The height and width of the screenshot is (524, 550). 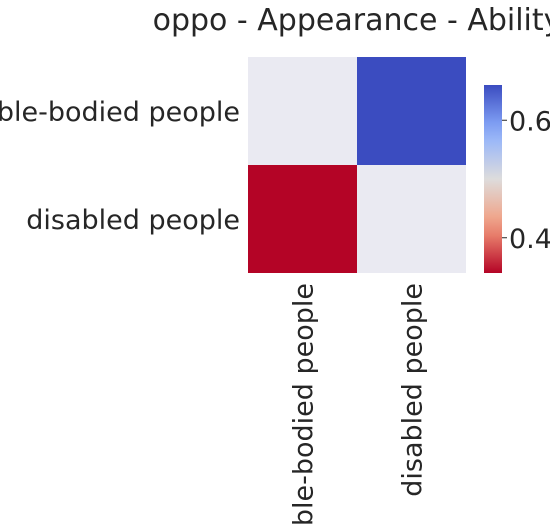 I want to click on column-labels: able-bodied people disabled people, so click(x=359, y=403).